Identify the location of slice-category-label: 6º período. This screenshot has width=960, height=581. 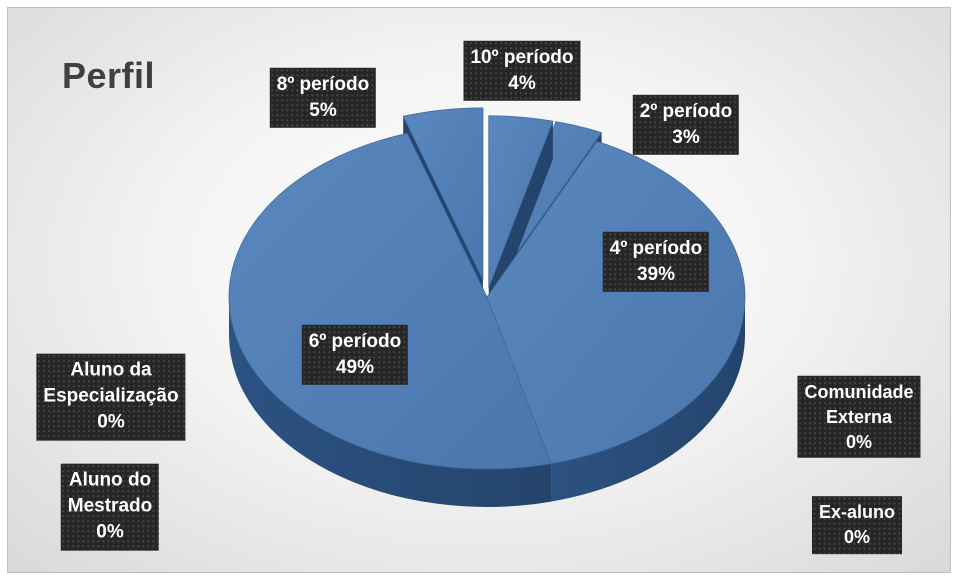
(355, 341).